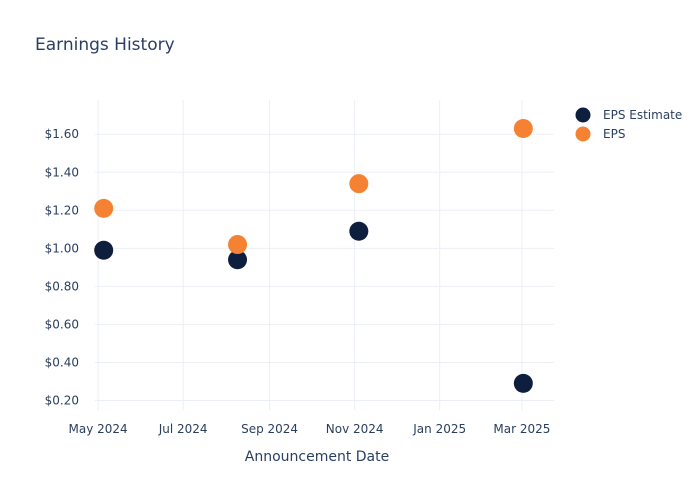  Describe the element at coordinates (183, 429) in the screenshot. I see `x-tick-label: Jul 2024` at that location.